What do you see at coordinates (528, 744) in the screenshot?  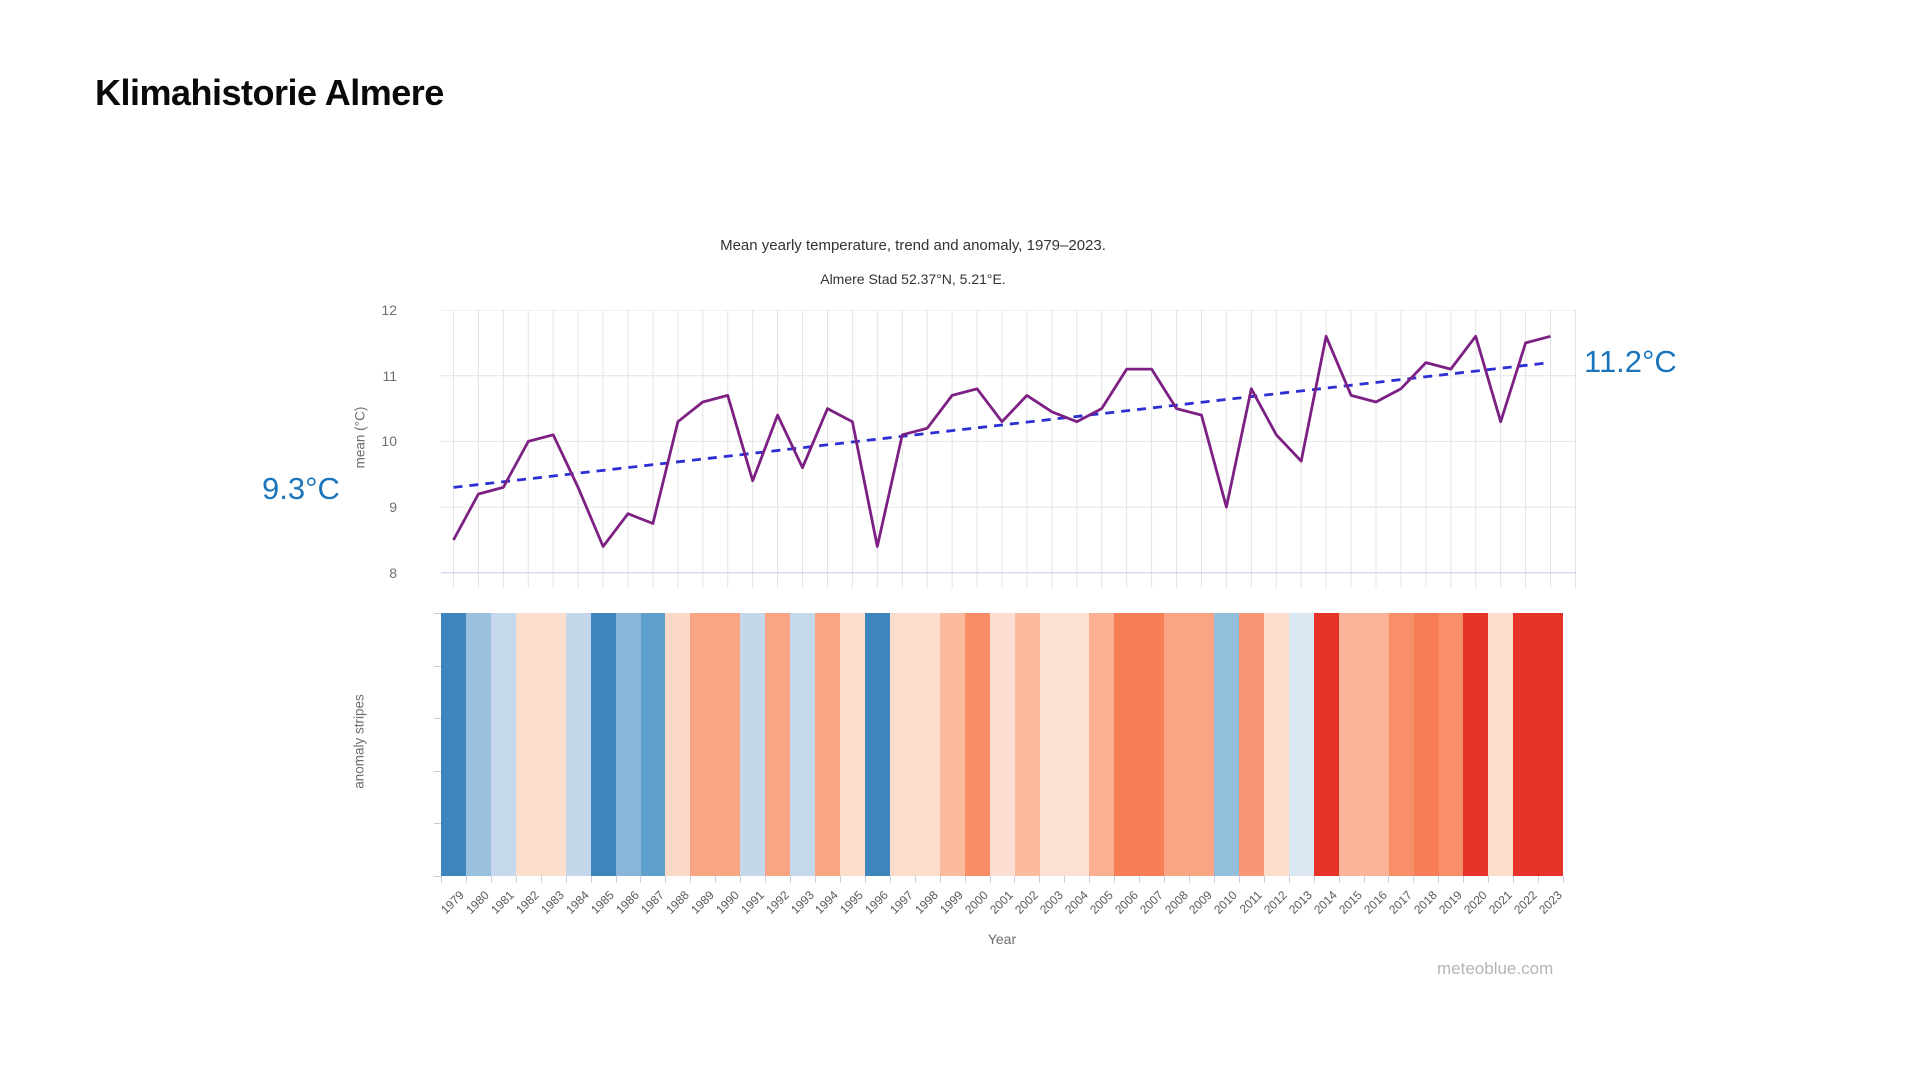 I see `anomaly-stripe-1982` at bounding box center [528, 744].